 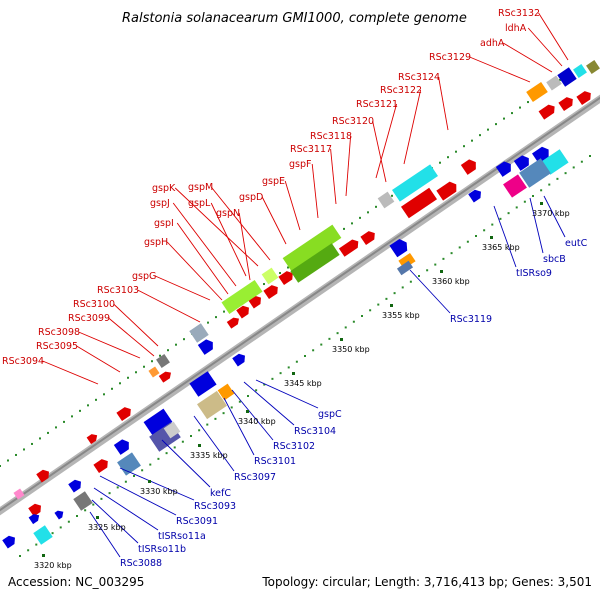 I want to click on gene-label-bottom: RSc3097, so click(x=255, y=477).